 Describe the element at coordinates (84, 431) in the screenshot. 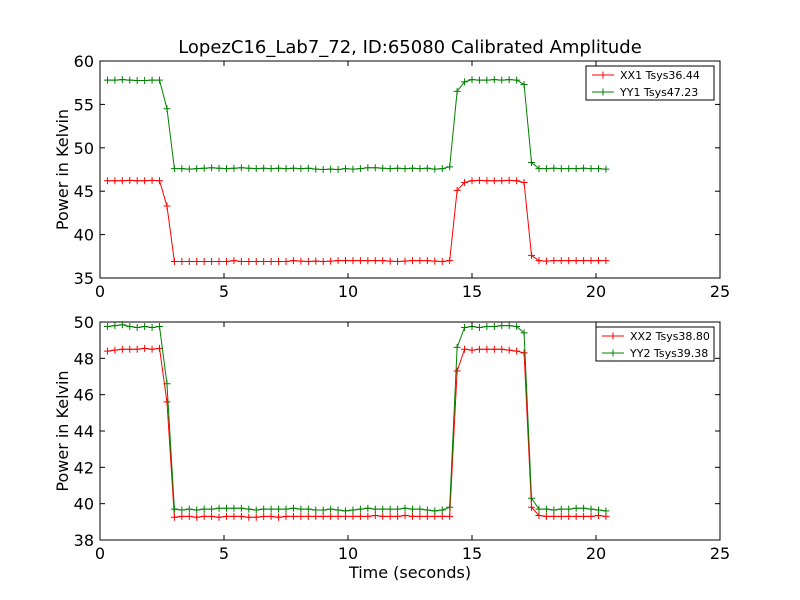

I see `y-tick-label: 44` at that location.